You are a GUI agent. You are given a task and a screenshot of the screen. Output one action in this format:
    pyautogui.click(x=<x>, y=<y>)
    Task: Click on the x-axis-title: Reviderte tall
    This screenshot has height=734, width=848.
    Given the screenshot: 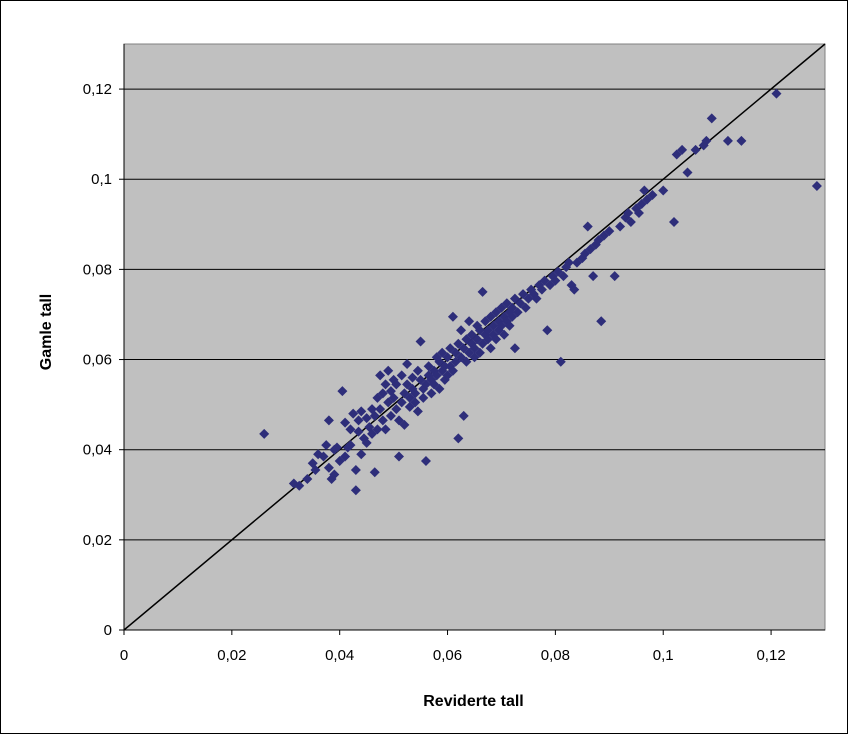 What is the action you would take?
    pyautogui.click(x=473, y=701)
    